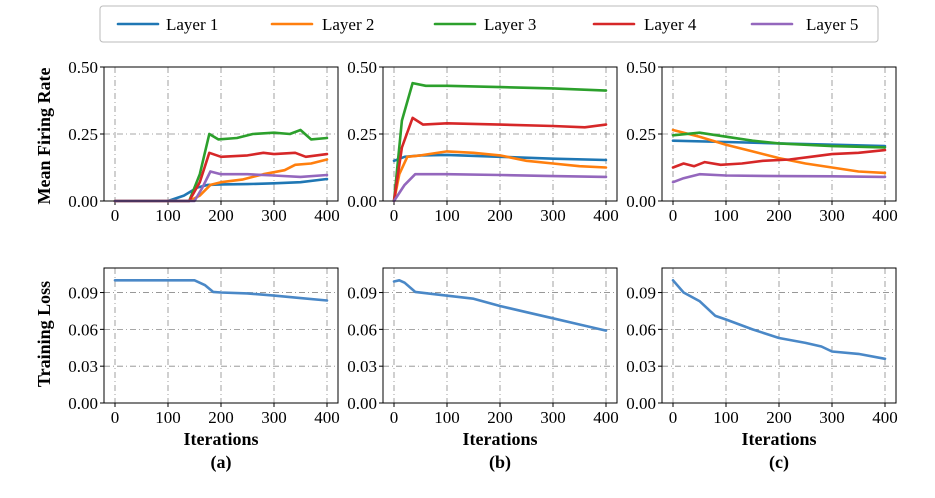  What do you see at coordinates (510, 24) in the screenshot?
I see `legend-label-layer-3: Layer 3` at bounding box center [510, 24].